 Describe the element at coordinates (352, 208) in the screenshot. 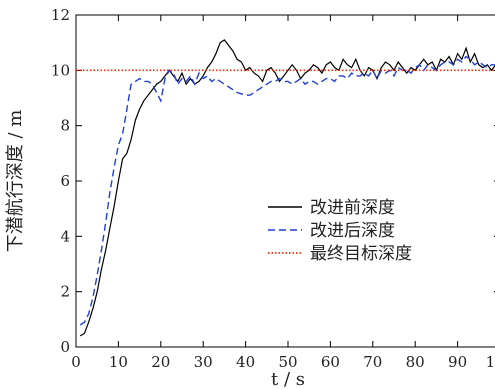

I see `legend-label-0: 改进前深度` at that location.